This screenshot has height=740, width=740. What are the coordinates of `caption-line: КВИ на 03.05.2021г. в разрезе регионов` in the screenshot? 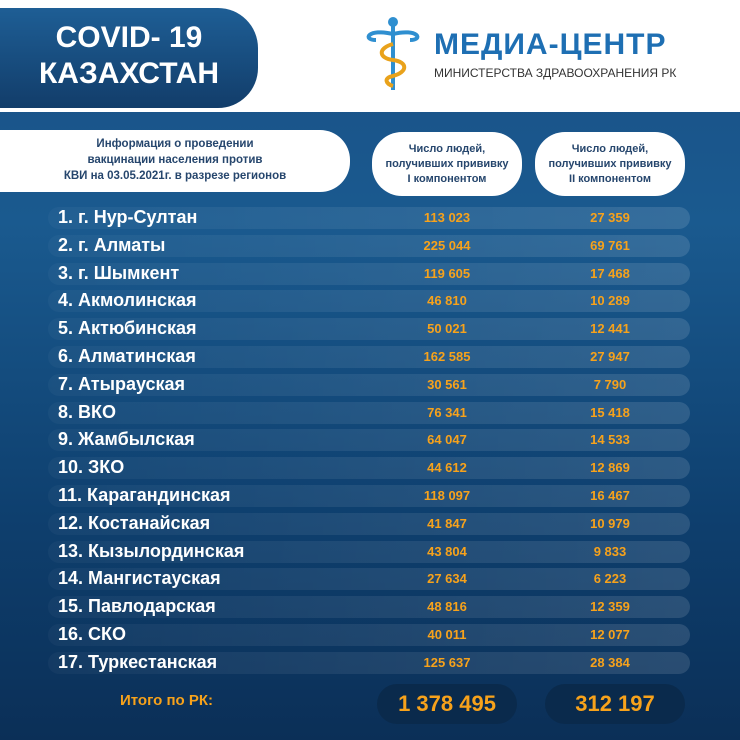 It's located at (175, 176).